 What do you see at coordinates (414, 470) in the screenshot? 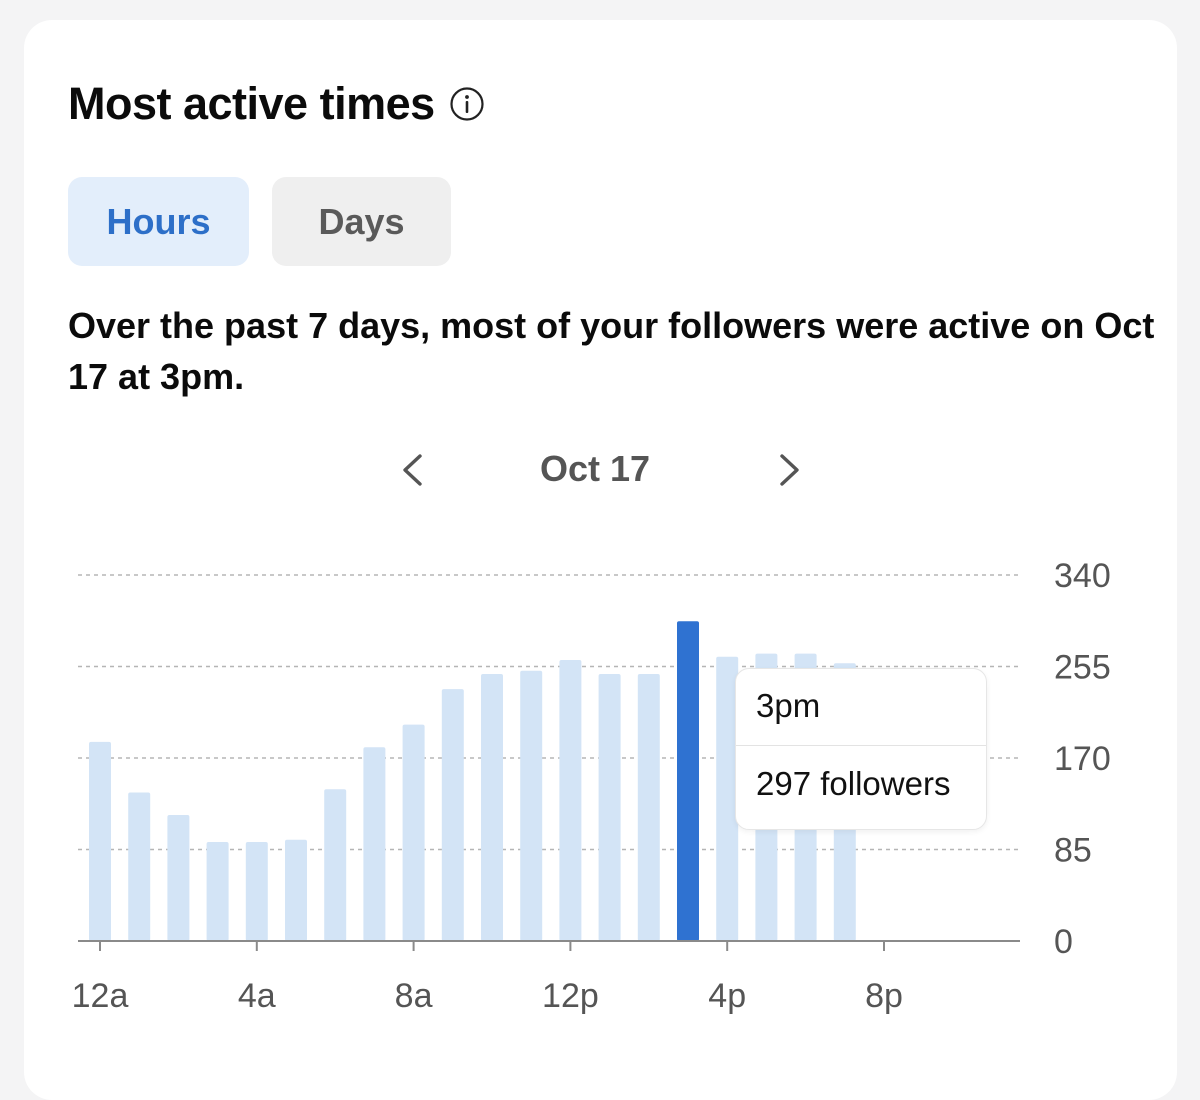
I see `chevron-left-icon` at bounding box center [414, 470].